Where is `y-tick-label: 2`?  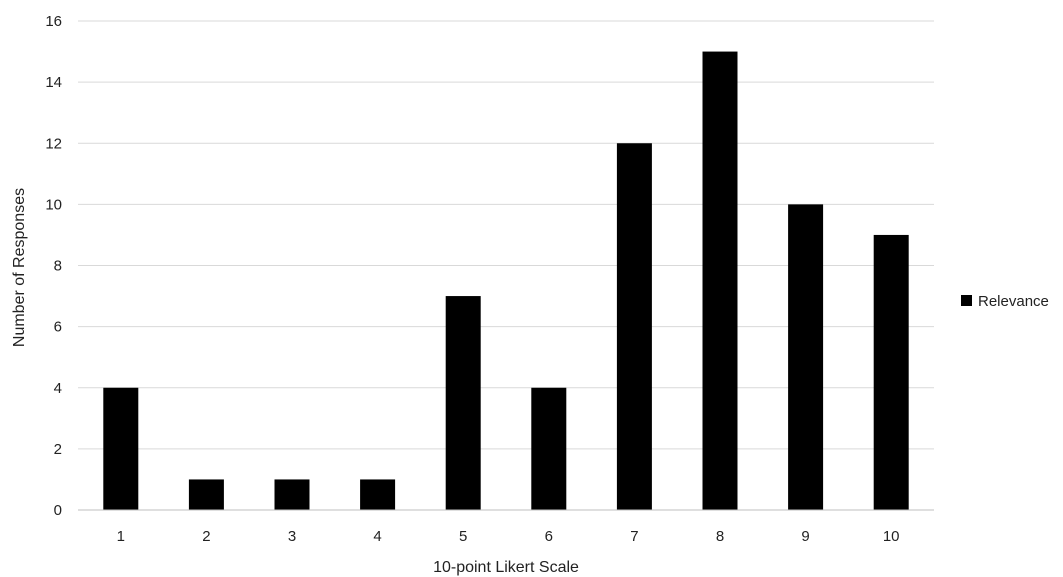
y-tick-label: 2 is located at coordinates (58, 449).